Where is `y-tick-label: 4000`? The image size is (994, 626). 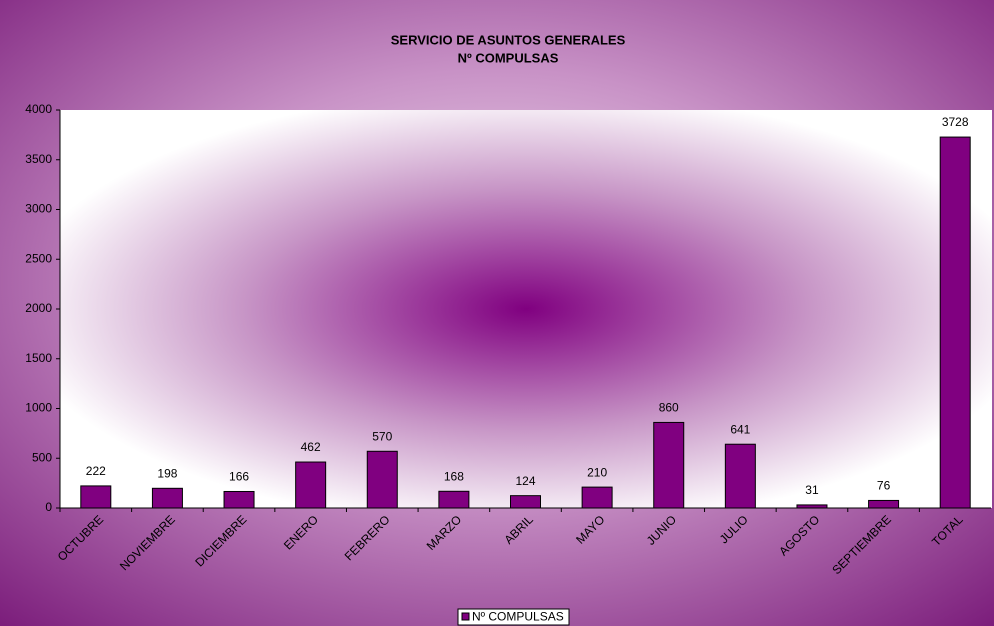
y-tick-label: 4000 is located at coordinates (38, 109).